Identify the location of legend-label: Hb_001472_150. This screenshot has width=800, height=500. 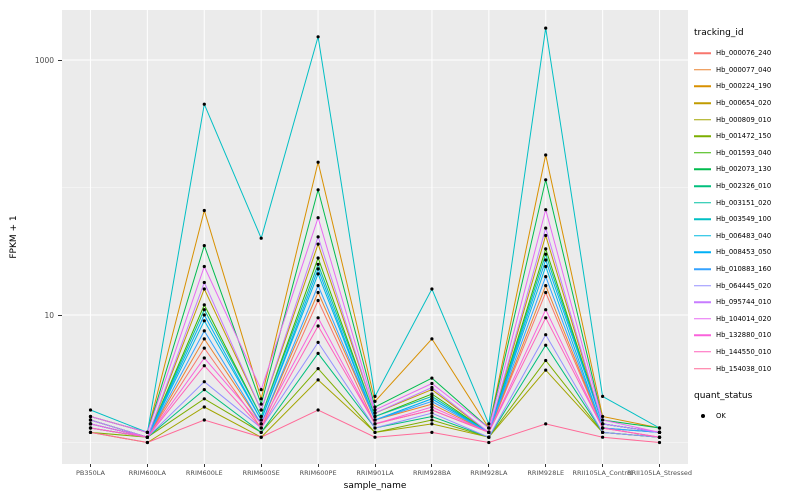
(744, 136).